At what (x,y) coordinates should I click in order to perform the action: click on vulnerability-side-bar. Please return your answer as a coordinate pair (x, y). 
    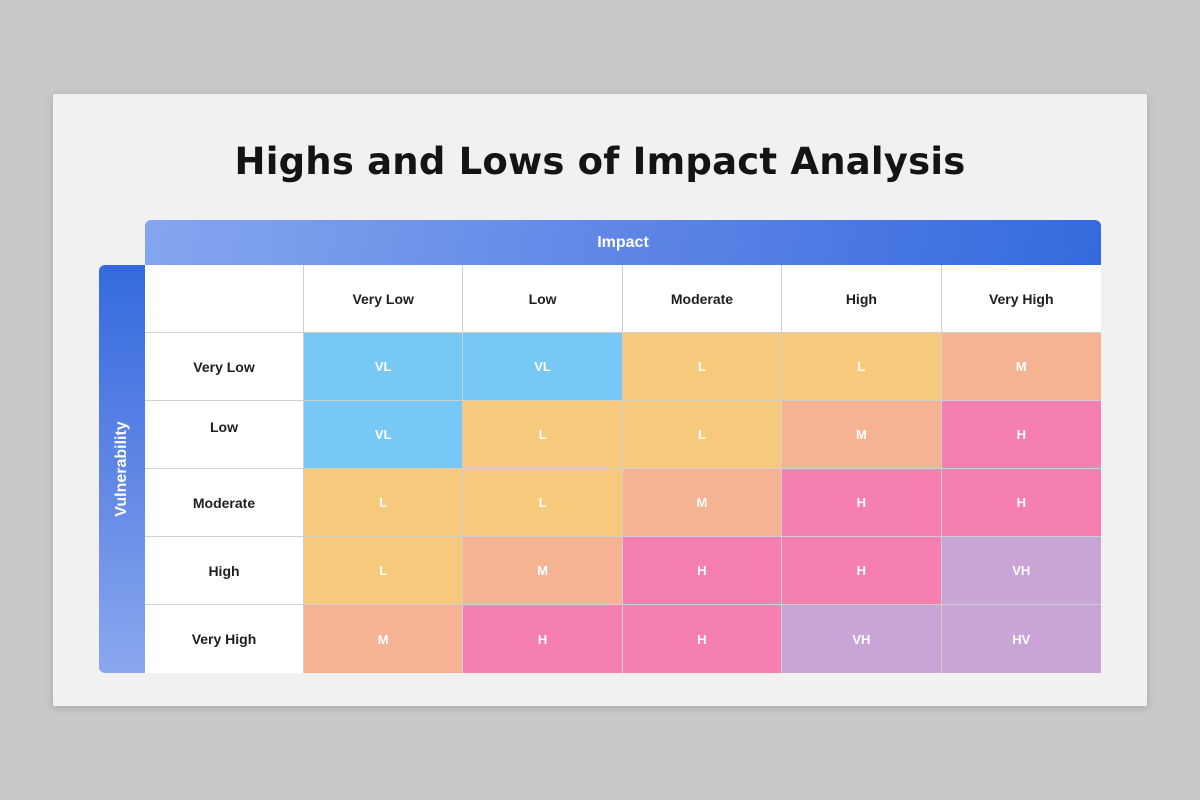
    Looking at the image, I should click on (122, 469).